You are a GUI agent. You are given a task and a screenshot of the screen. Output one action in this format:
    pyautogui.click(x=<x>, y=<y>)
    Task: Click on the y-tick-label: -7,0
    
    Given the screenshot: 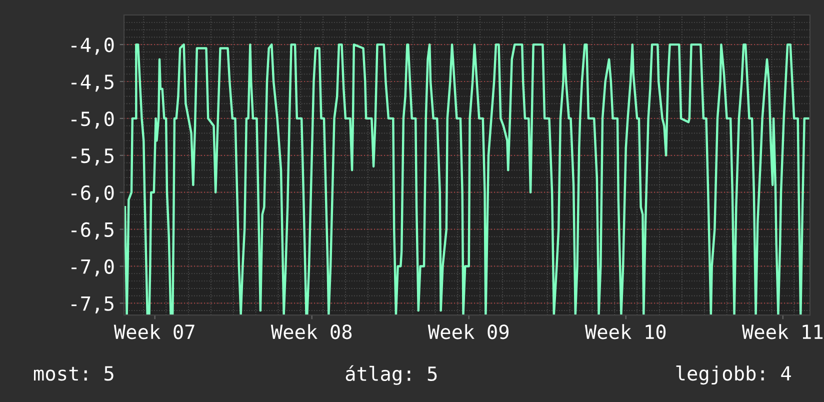 What is the action you would take?
    pyautogui.click(x=93, y=267)
    